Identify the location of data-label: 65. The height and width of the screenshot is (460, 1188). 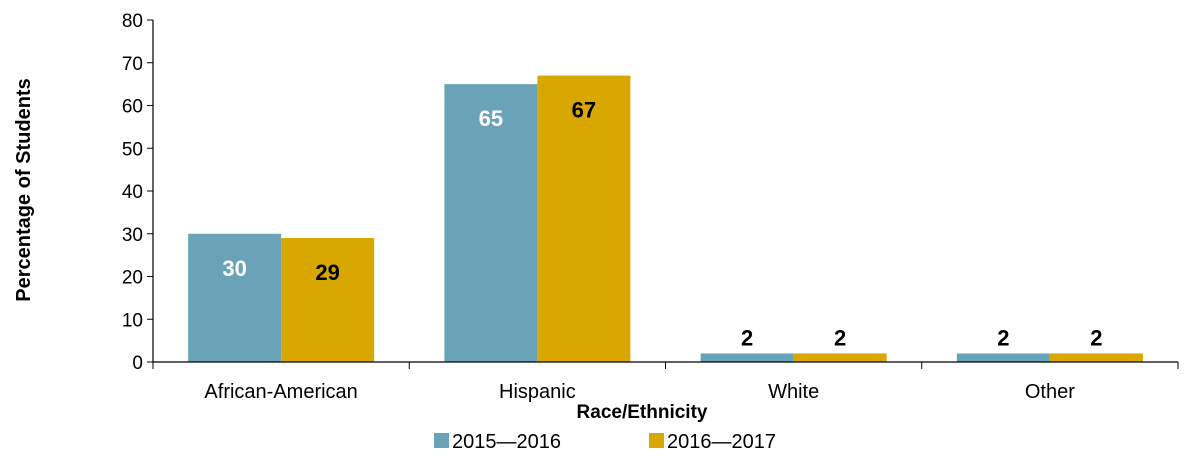
(491, 118).